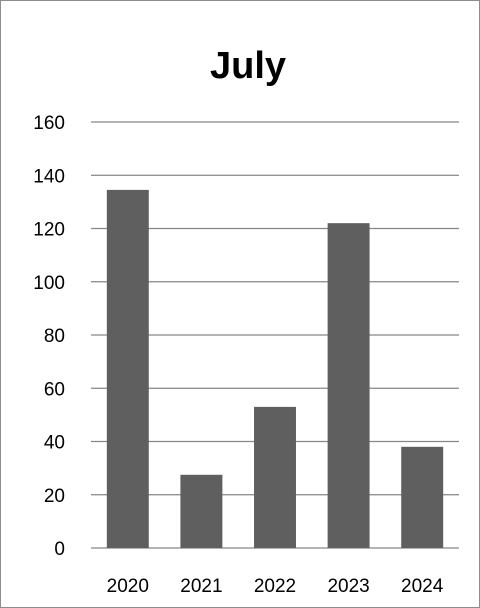 This screenshot has width=480, height=608. I want to click on y-tick-label: 100, so click(49, 283).